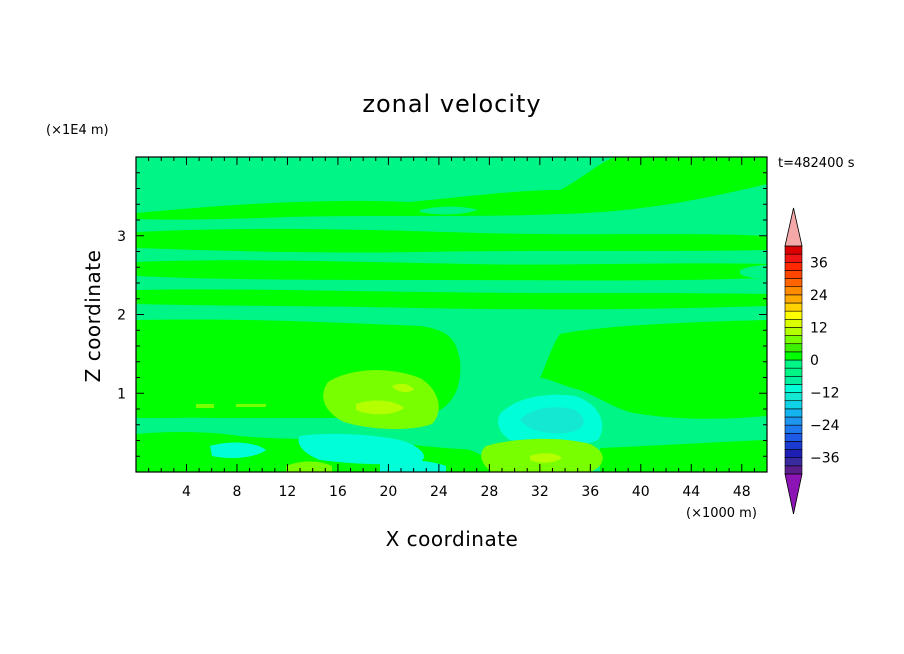  What do you see at coordinates (121, 316) in the screenshot?
I see `y-tick-label: 2` at bounding box center [121, 316].